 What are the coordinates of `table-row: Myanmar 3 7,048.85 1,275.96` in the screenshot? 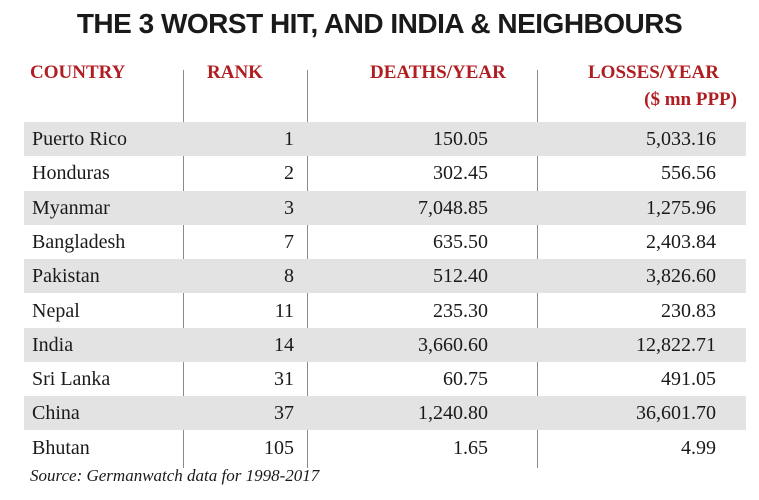 It's located at (385, 207).